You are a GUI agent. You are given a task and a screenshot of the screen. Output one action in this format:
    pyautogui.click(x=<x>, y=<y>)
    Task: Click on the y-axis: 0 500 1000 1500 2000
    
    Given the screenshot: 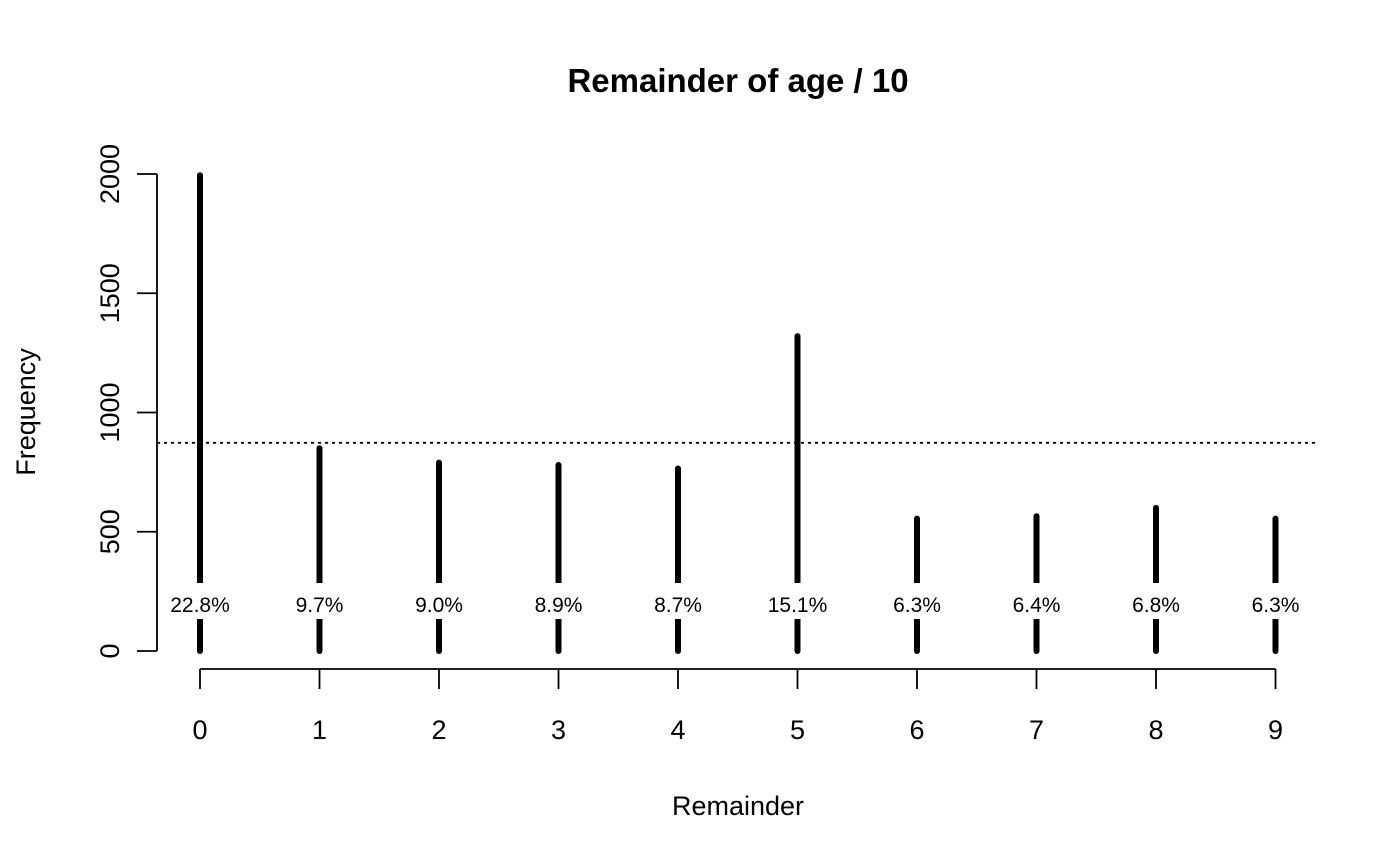 What is the action you would take?
    pyautogui.click(x=126, y=401)
    